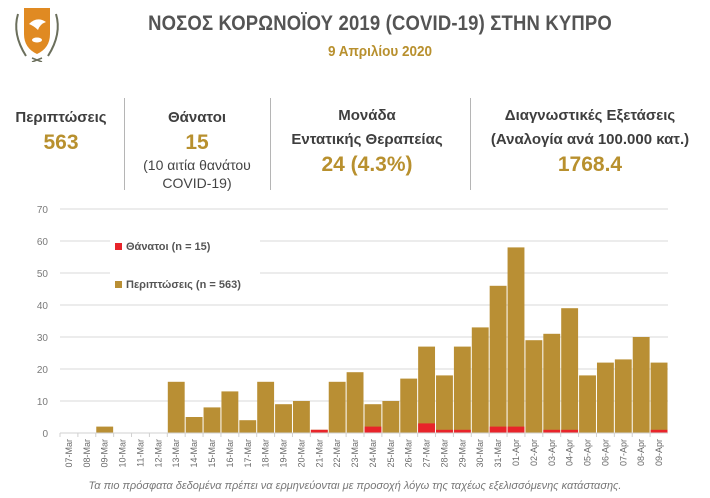  What do you see at coordinates (197, 142) in the screenshot?
I see `stat-deaths-value: 15` at bounding box center [197, 142].